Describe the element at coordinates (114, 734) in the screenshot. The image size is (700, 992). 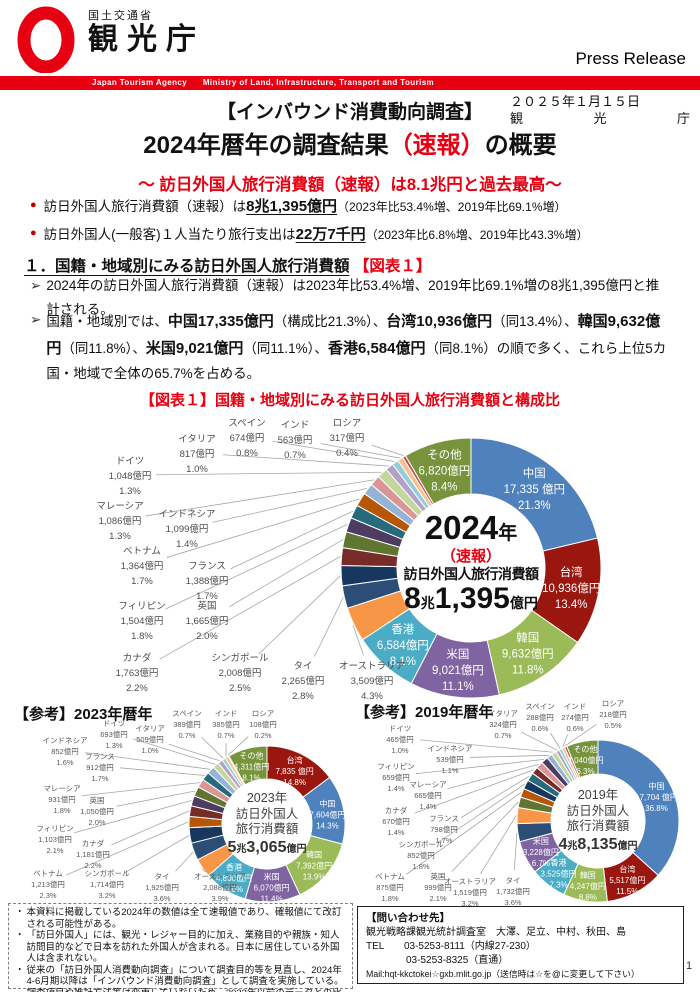
I see `slice-label-ドイツ: ドイツ 693億円 1.3%` at that location.